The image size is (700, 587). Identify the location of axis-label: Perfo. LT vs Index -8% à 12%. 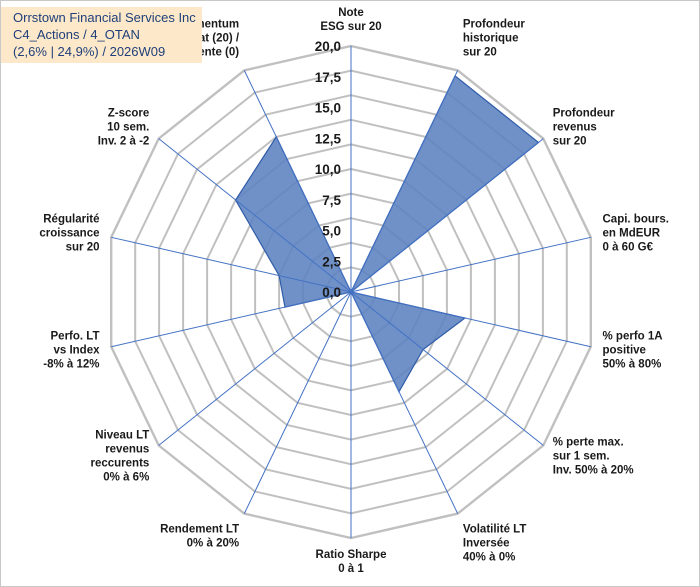
(71, 351).